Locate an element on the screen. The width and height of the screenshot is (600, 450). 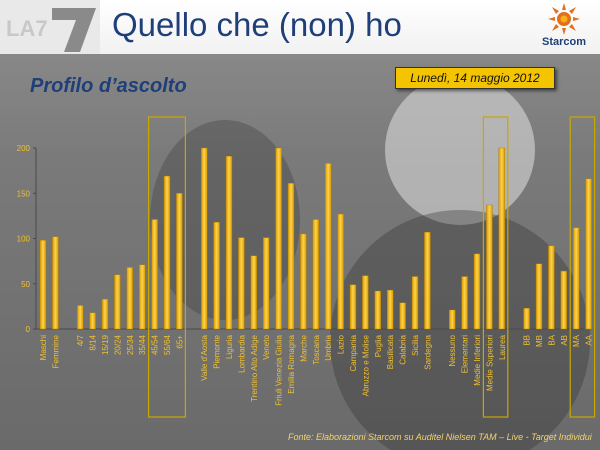
x-tick-label: 4/7 is located at coordinates (80, 340).